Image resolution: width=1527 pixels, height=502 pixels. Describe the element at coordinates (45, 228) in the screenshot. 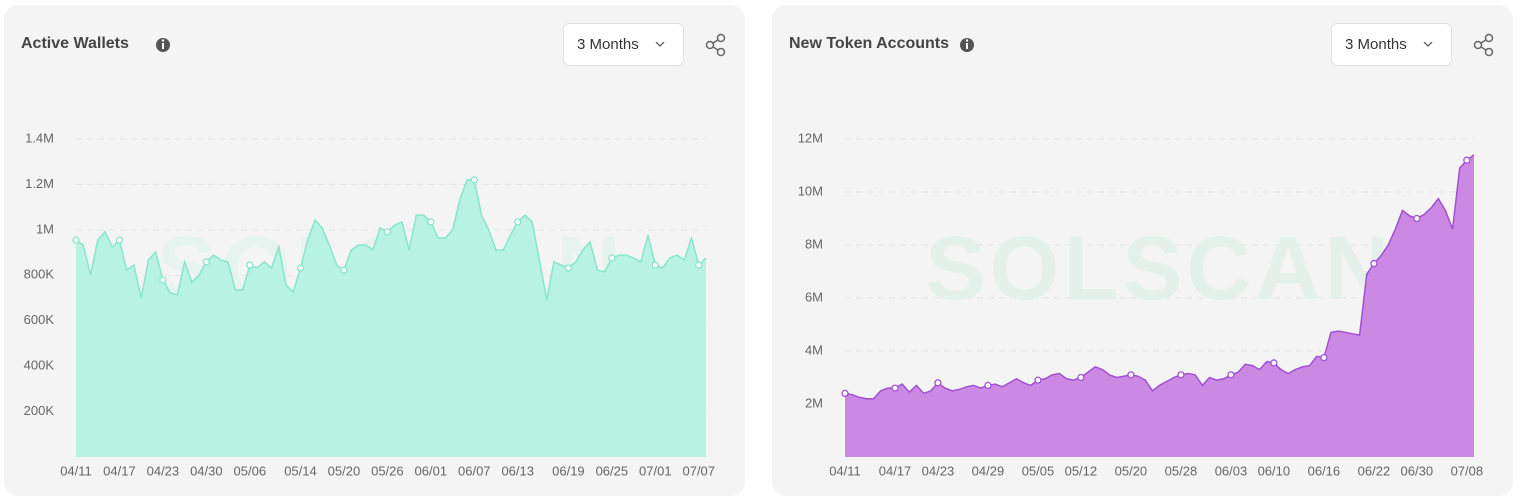

I see `y-tick-label: 1M` at that location.